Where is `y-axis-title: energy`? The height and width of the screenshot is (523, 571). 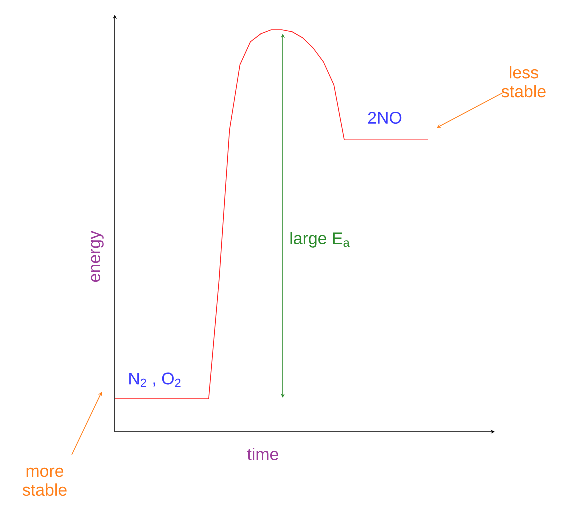
y-axis-title: energy is located at coordinates (97, 256).